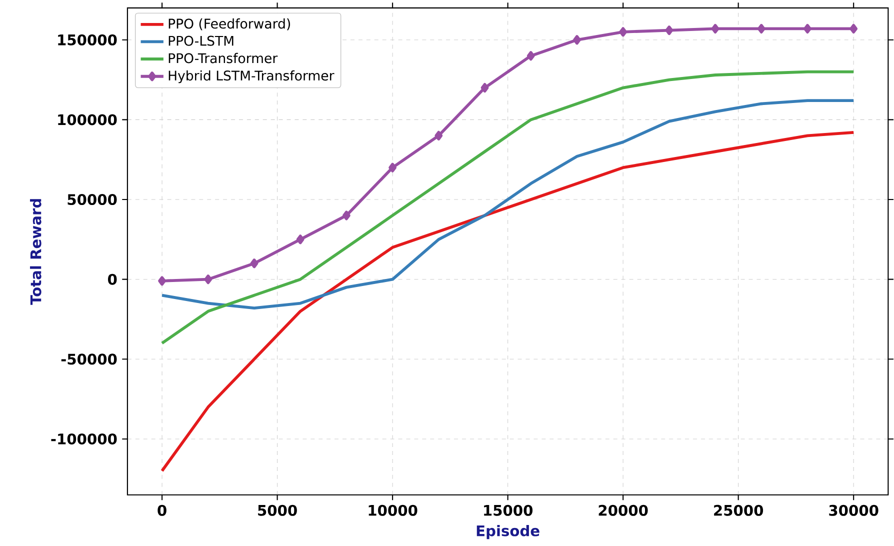 Image resolution: width=894 pixels, height=546 pixels. I want to click on x-tick-label: 15000, so click(508, 510).